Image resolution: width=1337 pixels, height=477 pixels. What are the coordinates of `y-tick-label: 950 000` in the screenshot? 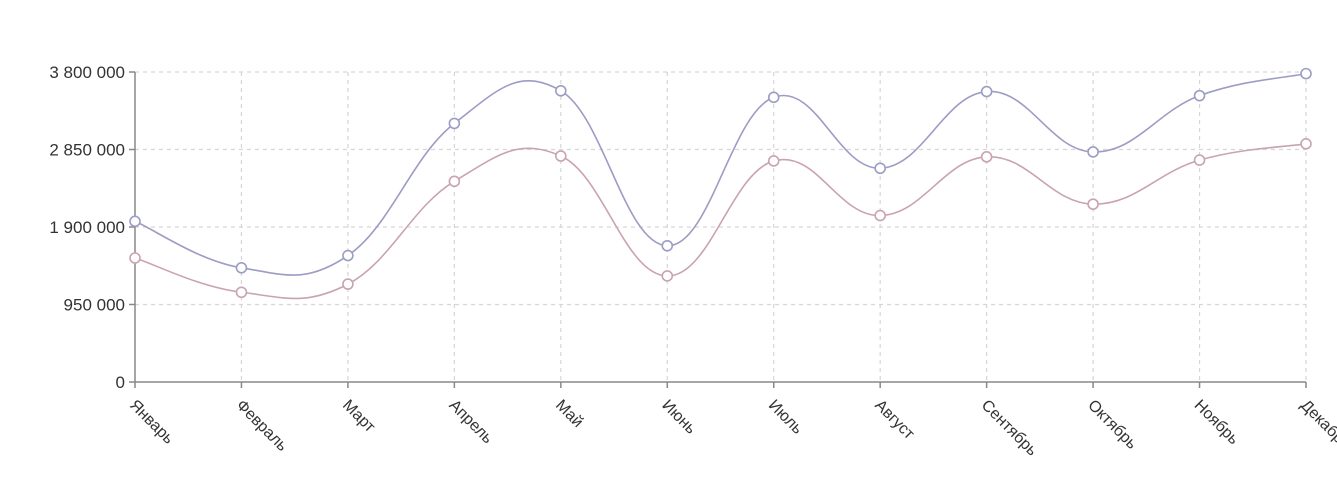 It's located at (94, 305).